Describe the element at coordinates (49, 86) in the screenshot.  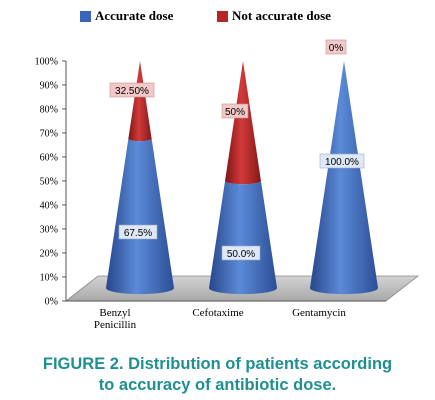
I see `y-tick-label: 90%` at that location.